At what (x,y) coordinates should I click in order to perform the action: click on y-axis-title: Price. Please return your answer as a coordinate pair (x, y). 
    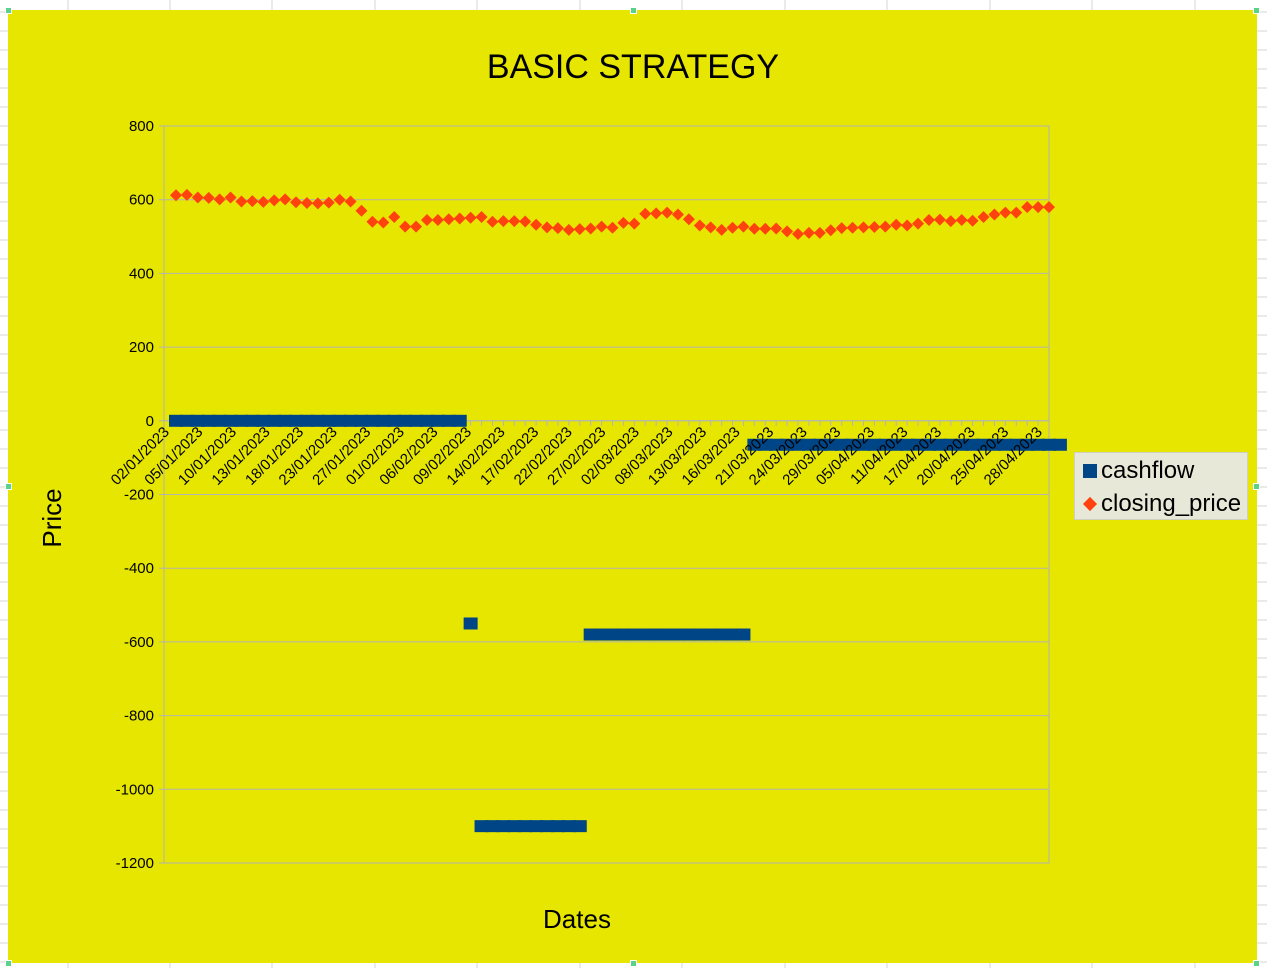
    Looking at the image, I should click on (52, 517).